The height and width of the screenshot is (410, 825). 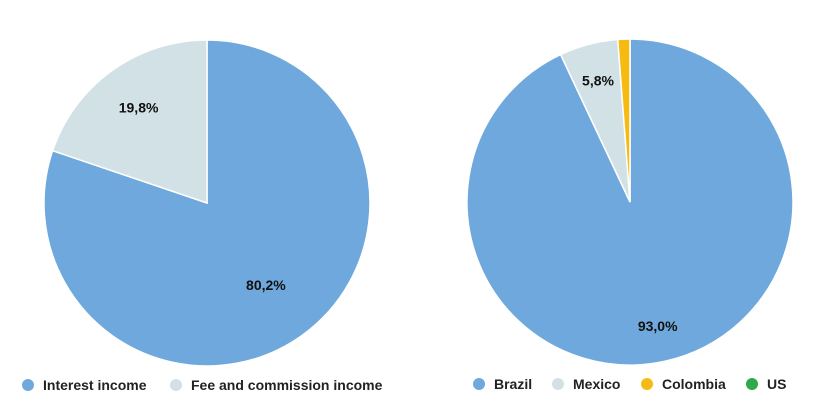 What do you see at coordinates (647, 384) in the screenshot?
I see `legend-marker-colombia` at bounding box center [647, 384].